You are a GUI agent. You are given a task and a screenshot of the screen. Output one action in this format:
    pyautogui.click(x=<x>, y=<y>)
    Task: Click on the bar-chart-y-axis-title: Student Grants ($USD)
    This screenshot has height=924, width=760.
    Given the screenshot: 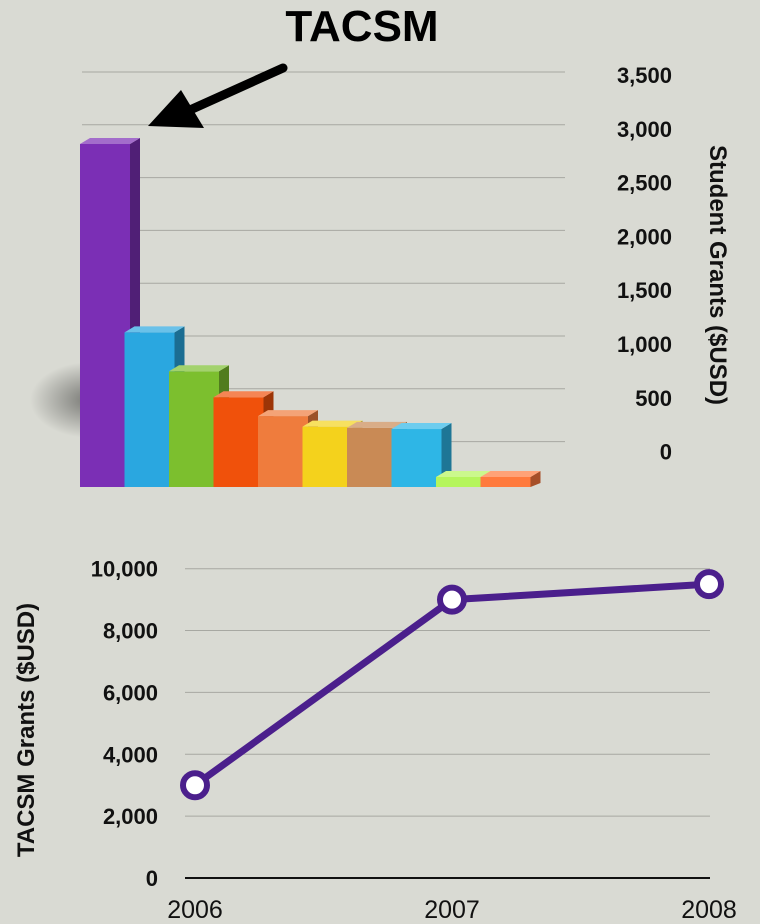 What is the action you would take?
    pyautogui.click(x=717, y=275)
    